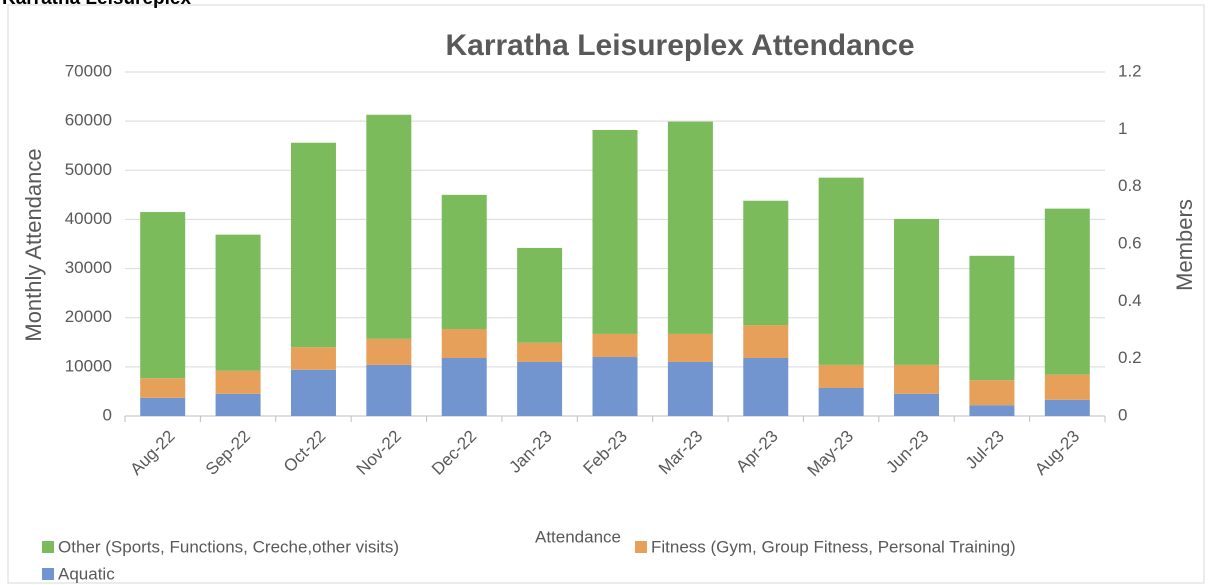  Describe the element at coordinates (86, 573) in the screenshot. I see `legend-label: Aquatic` at that location.